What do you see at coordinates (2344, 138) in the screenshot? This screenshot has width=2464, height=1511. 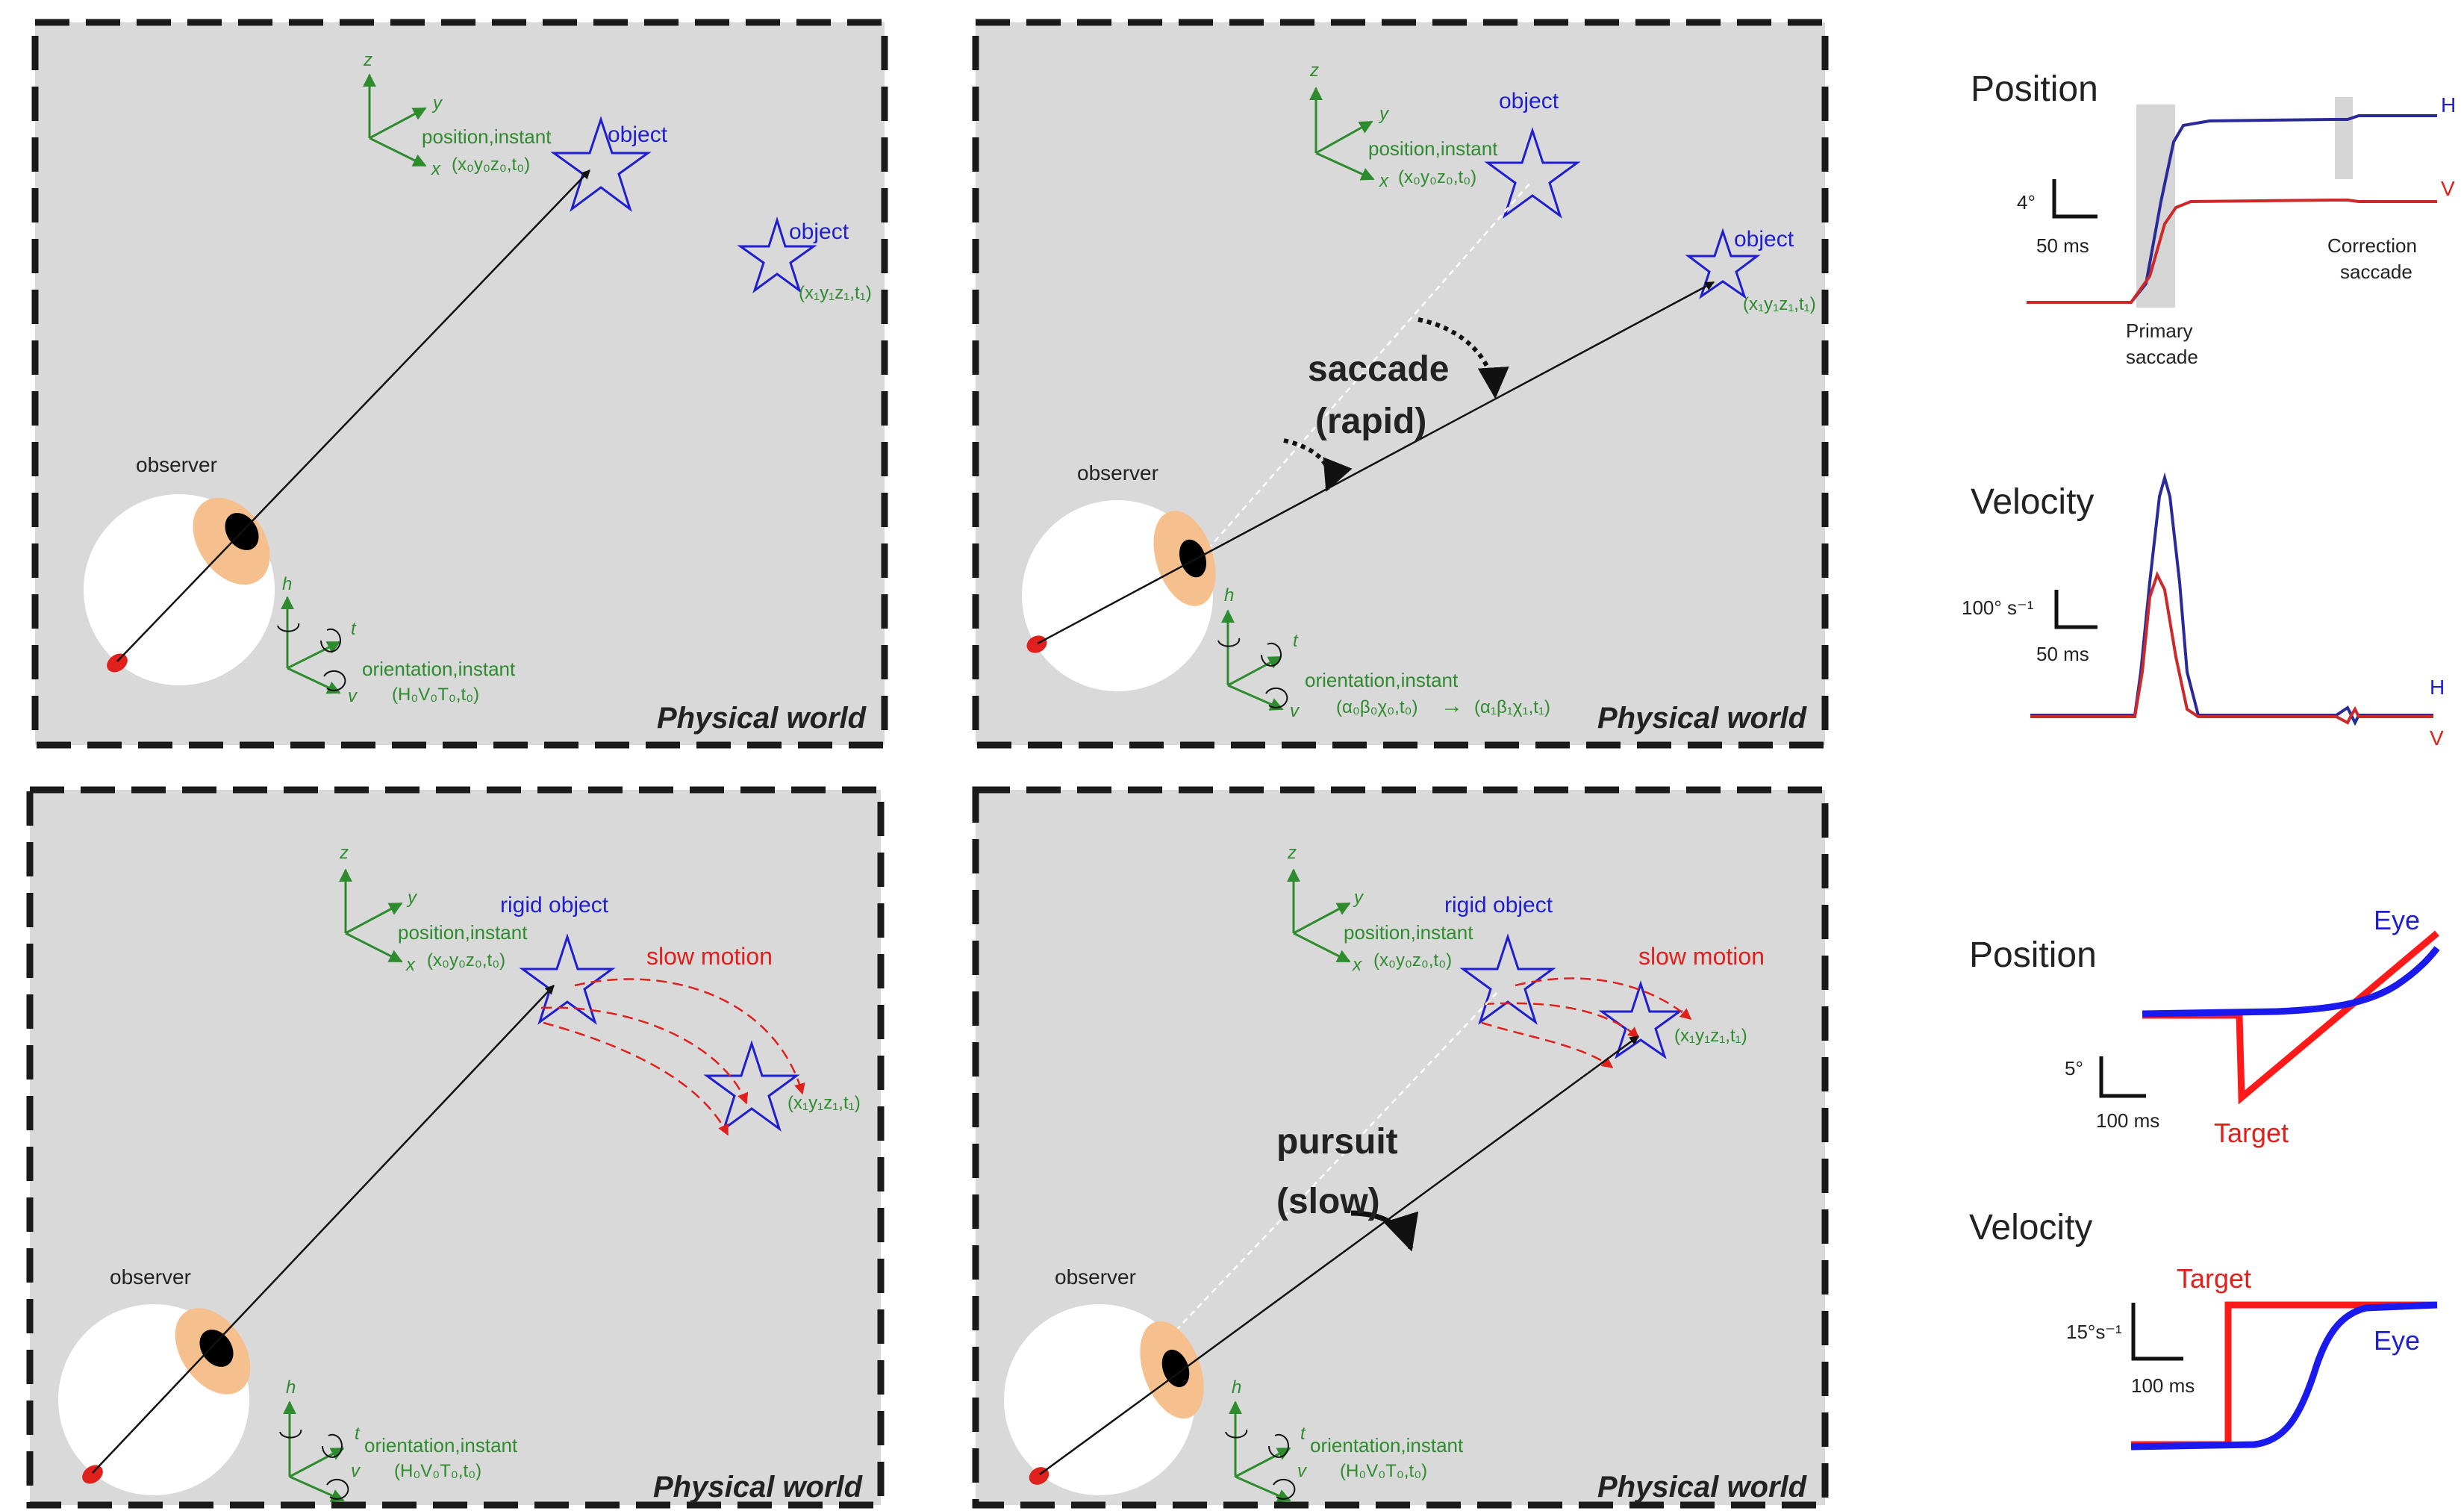 I see `correction-saccade-band` at bounding box center [2344, 138].